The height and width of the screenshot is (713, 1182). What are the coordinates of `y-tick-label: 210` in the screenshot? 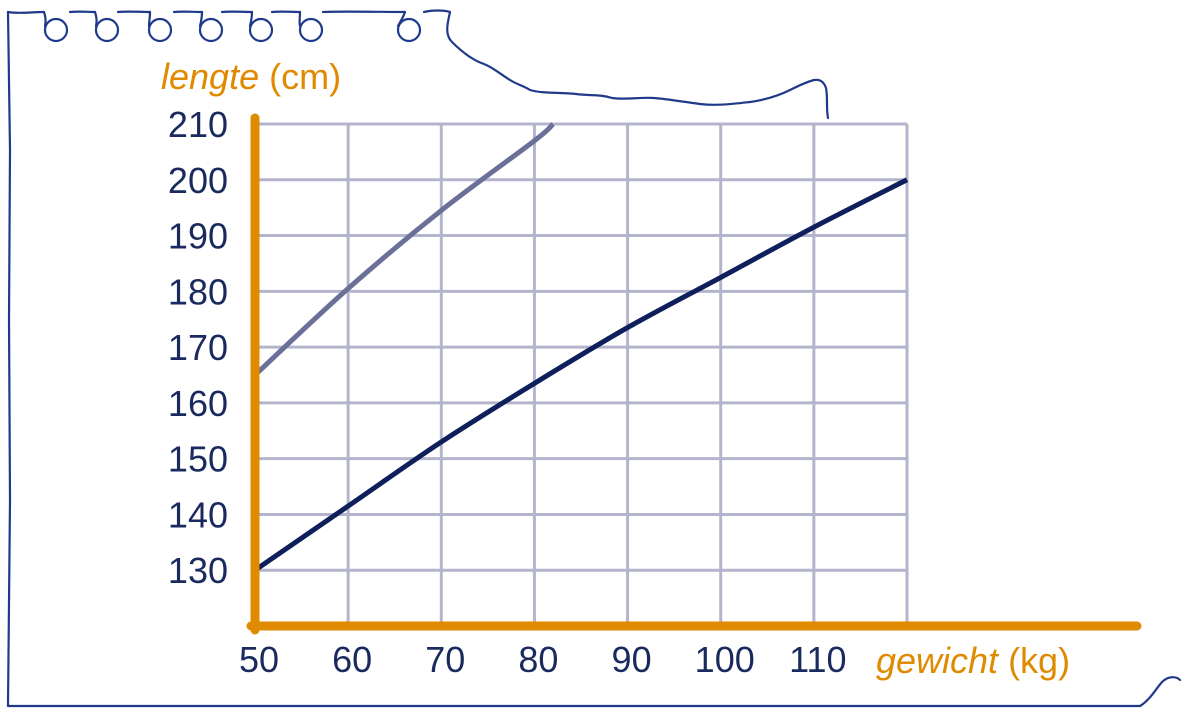 It's located at (198, 124).